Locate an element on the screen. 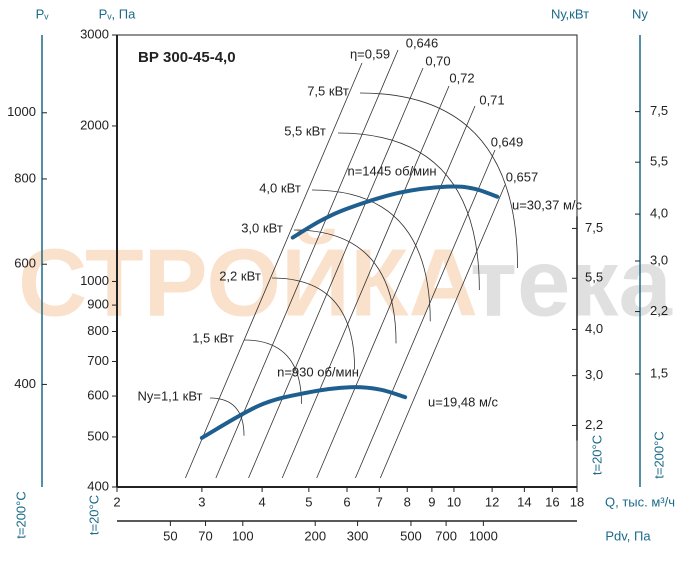 Image resolution: width=700 pixels, height=561 pixels. annotation: Nу=1,1 кВт is located at coordinates (169, 395).